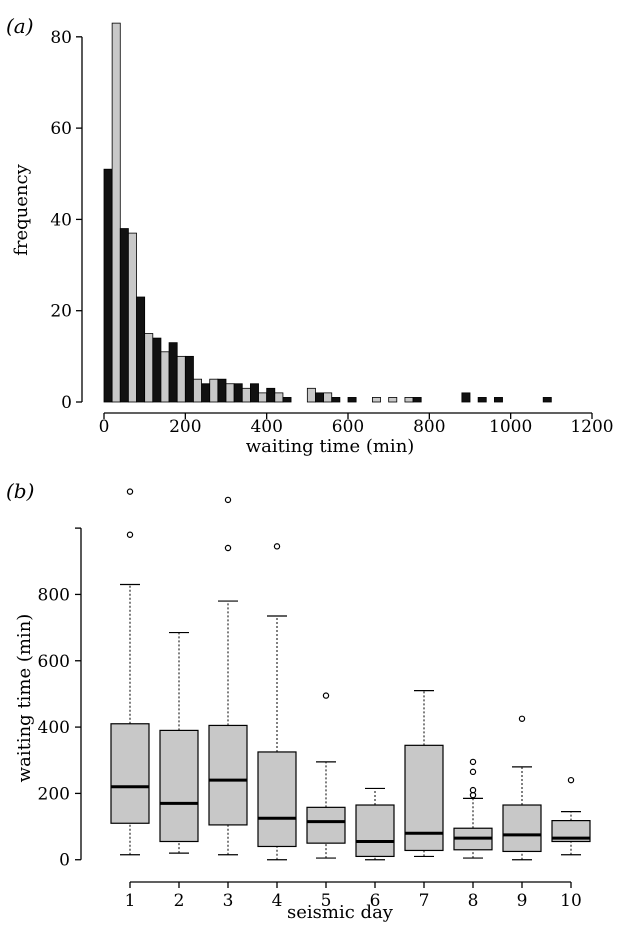 The image size is (619, 926). Describe the element at coordinates (61, 129) in the screenshot. I see `y-tick-label: 60` at that location.